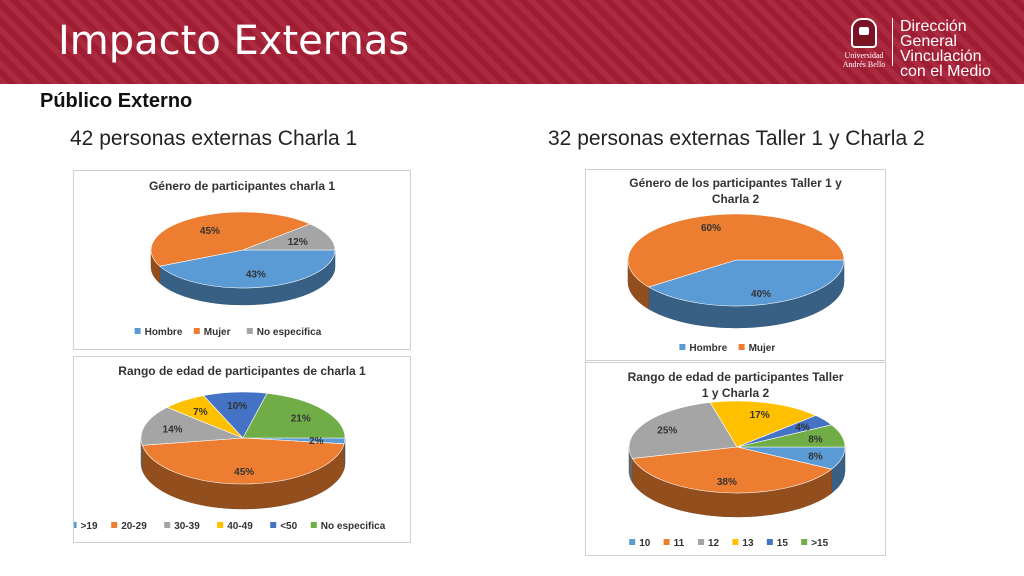  What do you see at coordinates (802, 428) in the screenshot?
I see `data-label: 4%` at bounding box center [802, 428].